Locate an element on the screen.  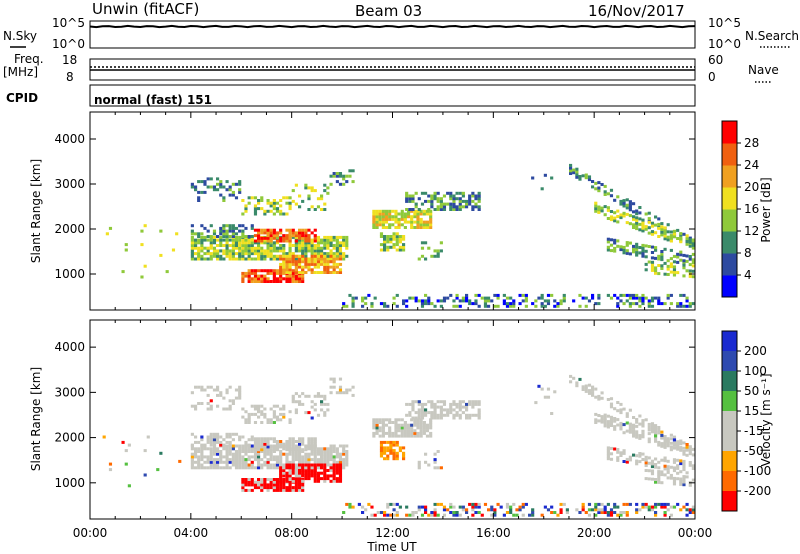
power-colorbar-tick: 28 is located at coordinates (751, 143).